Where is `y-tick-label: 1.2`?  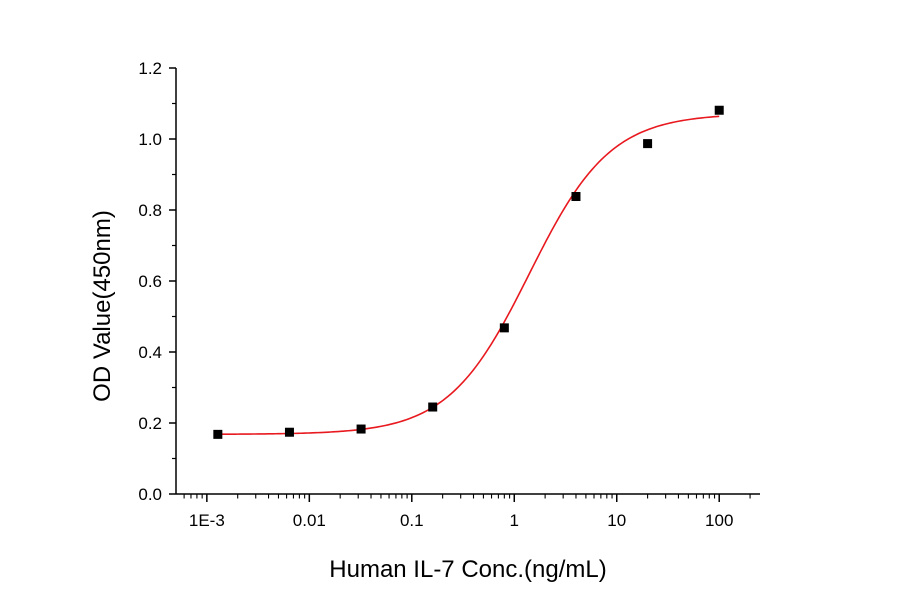
y-tick-label: 1.2 is located at coordinates (150, 68).